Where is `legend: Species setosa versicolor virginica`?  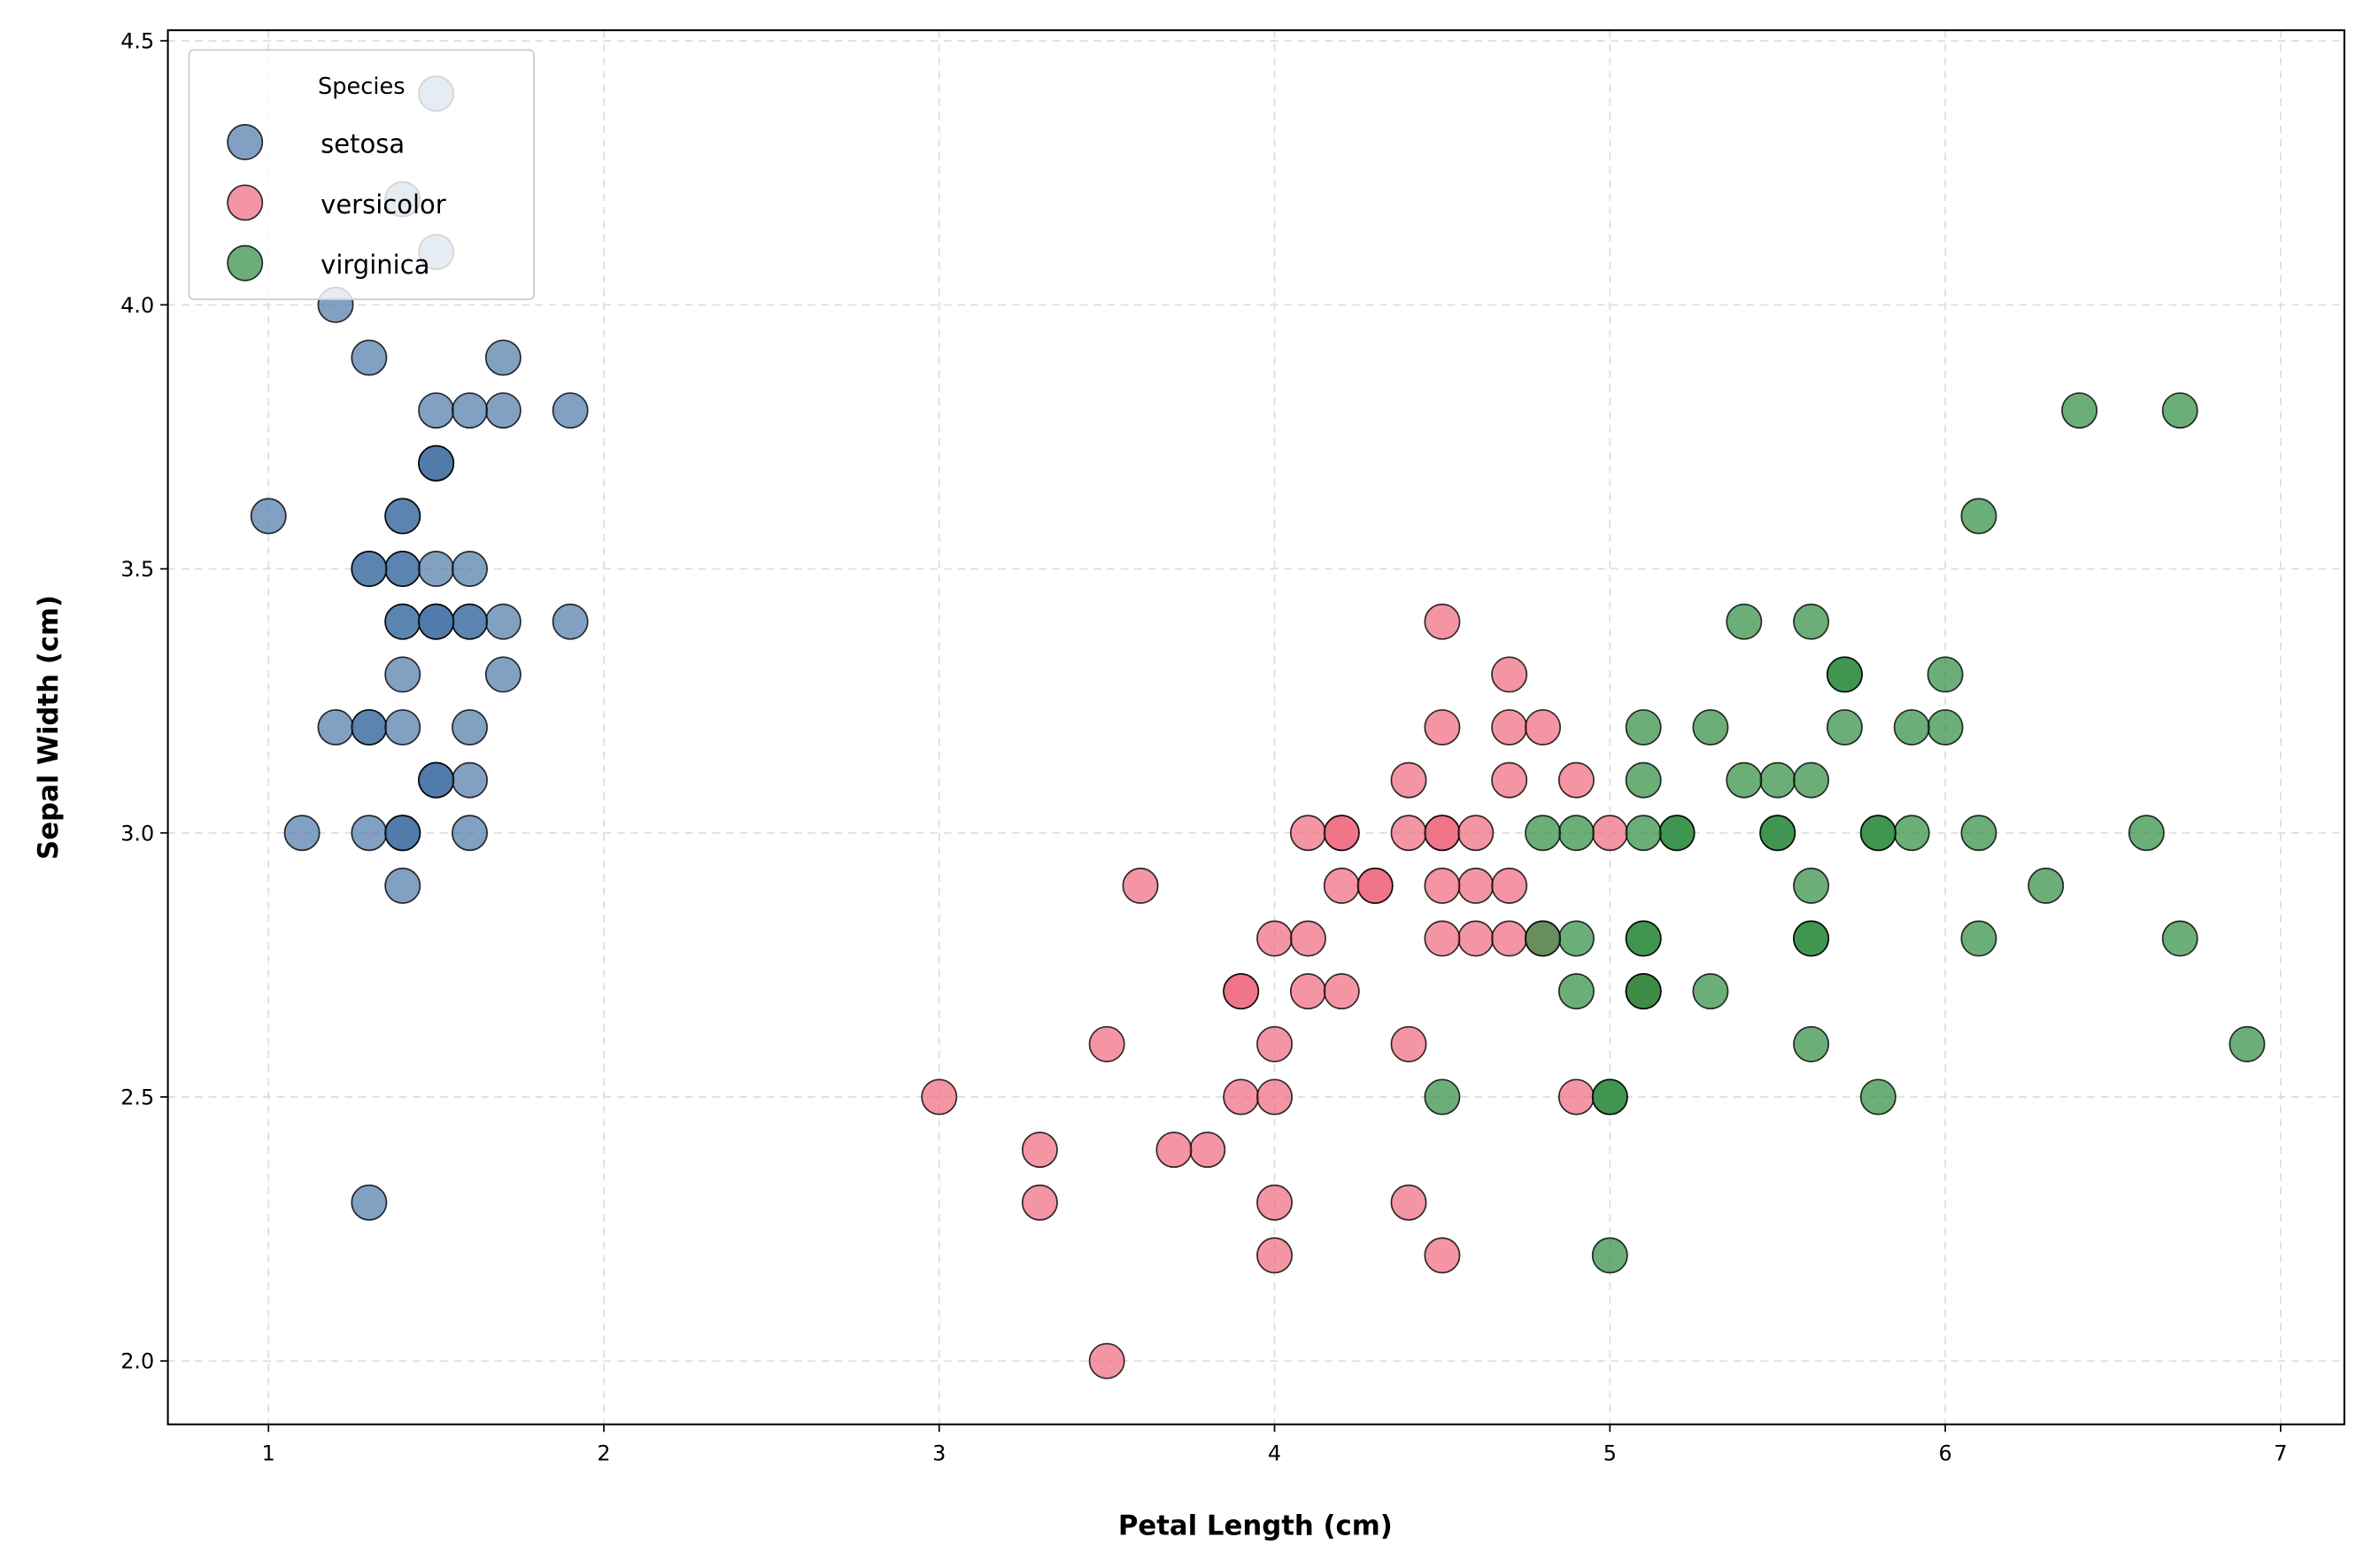
legend: Species setosa versicolor virginica is located at coordinates (361, 175).